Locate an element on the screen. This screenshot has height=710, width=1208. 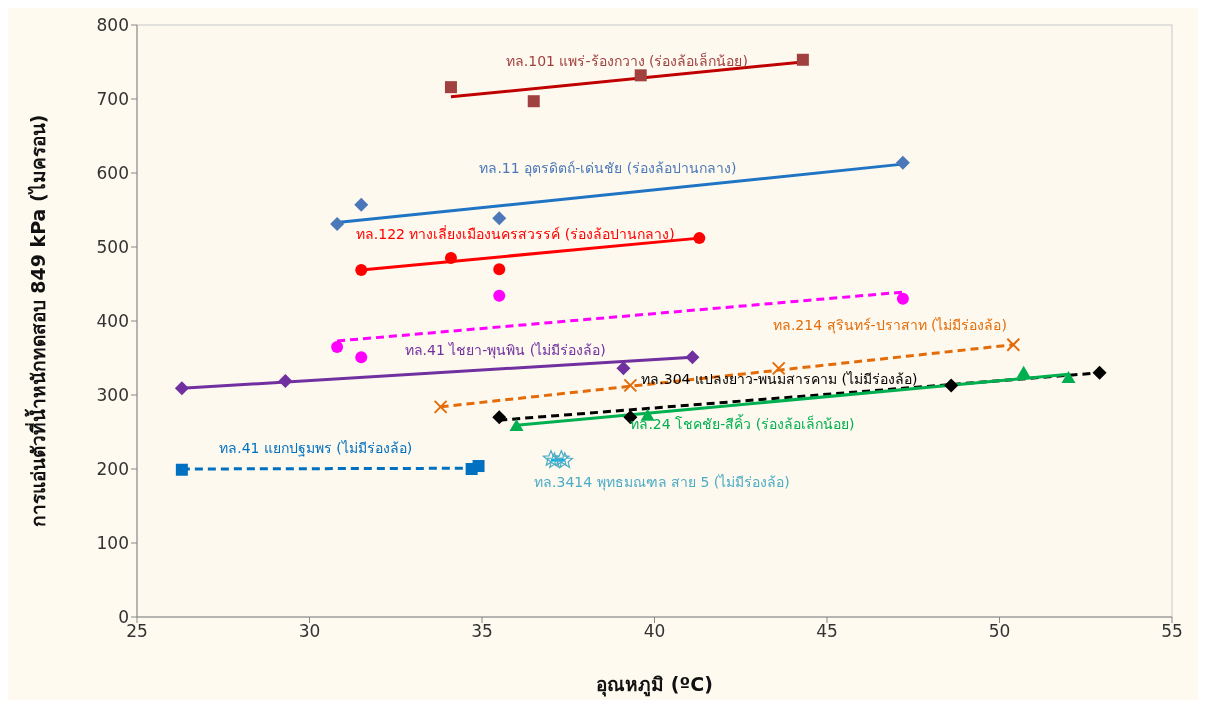
series-label: ทล.3414 พุทธมณฑล สาย 5 (ไม่มีร่องล้อ) is located at coordinates (662, 483).